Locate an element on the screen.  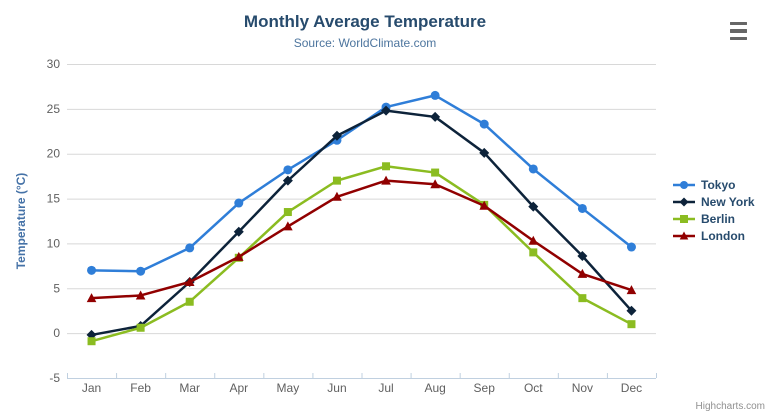
legend-item-london: London is located at coordinates (713, 235).